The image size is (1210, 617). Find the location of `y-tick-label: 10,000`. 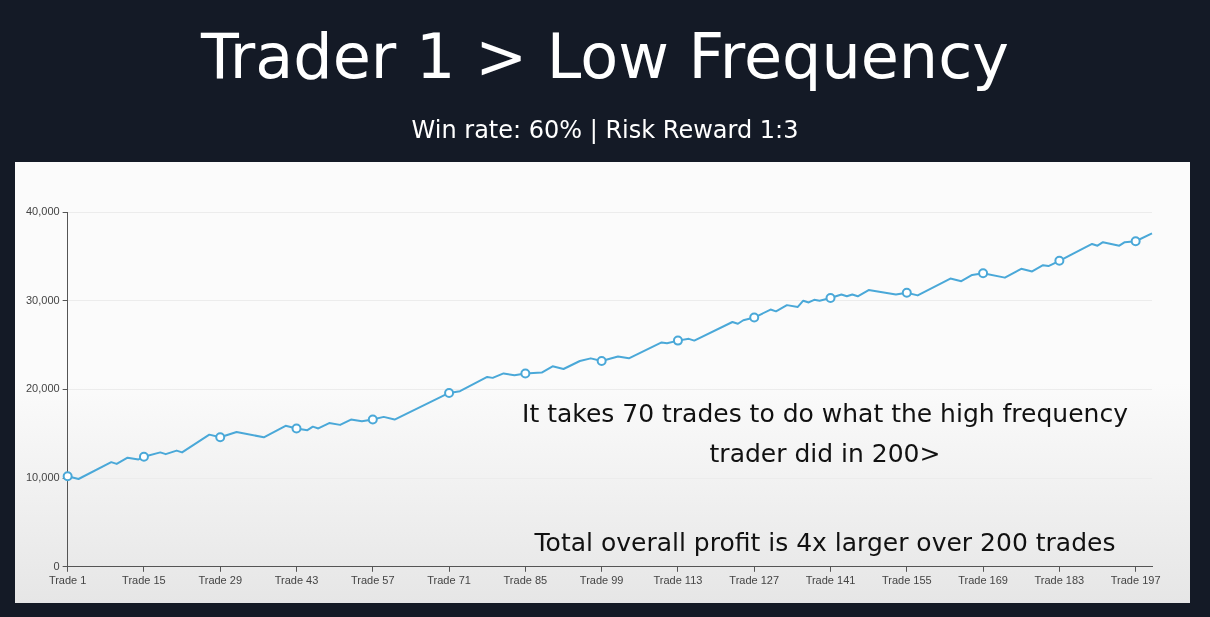

y-tick-label: 10,000 is located at coordinates (42, 477).